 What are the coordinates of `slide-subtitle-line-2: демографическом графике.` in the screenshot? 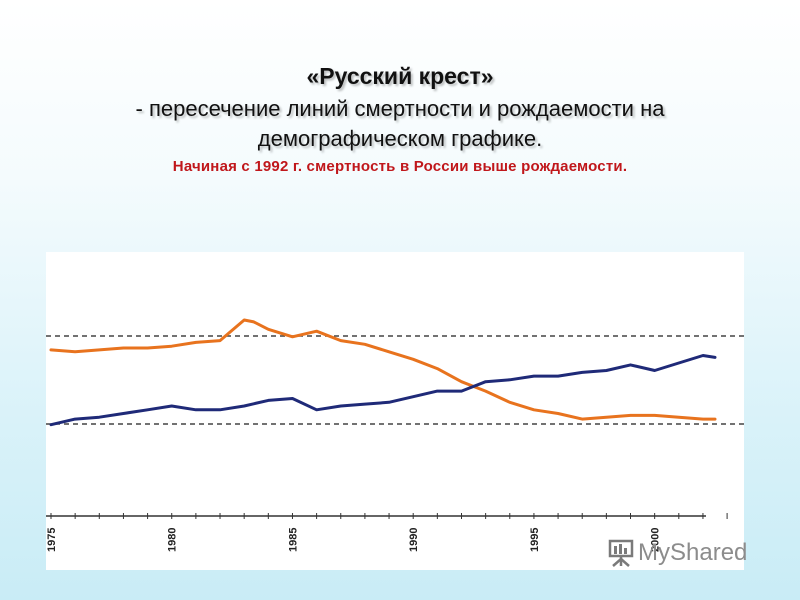 It's located at (400, 138).